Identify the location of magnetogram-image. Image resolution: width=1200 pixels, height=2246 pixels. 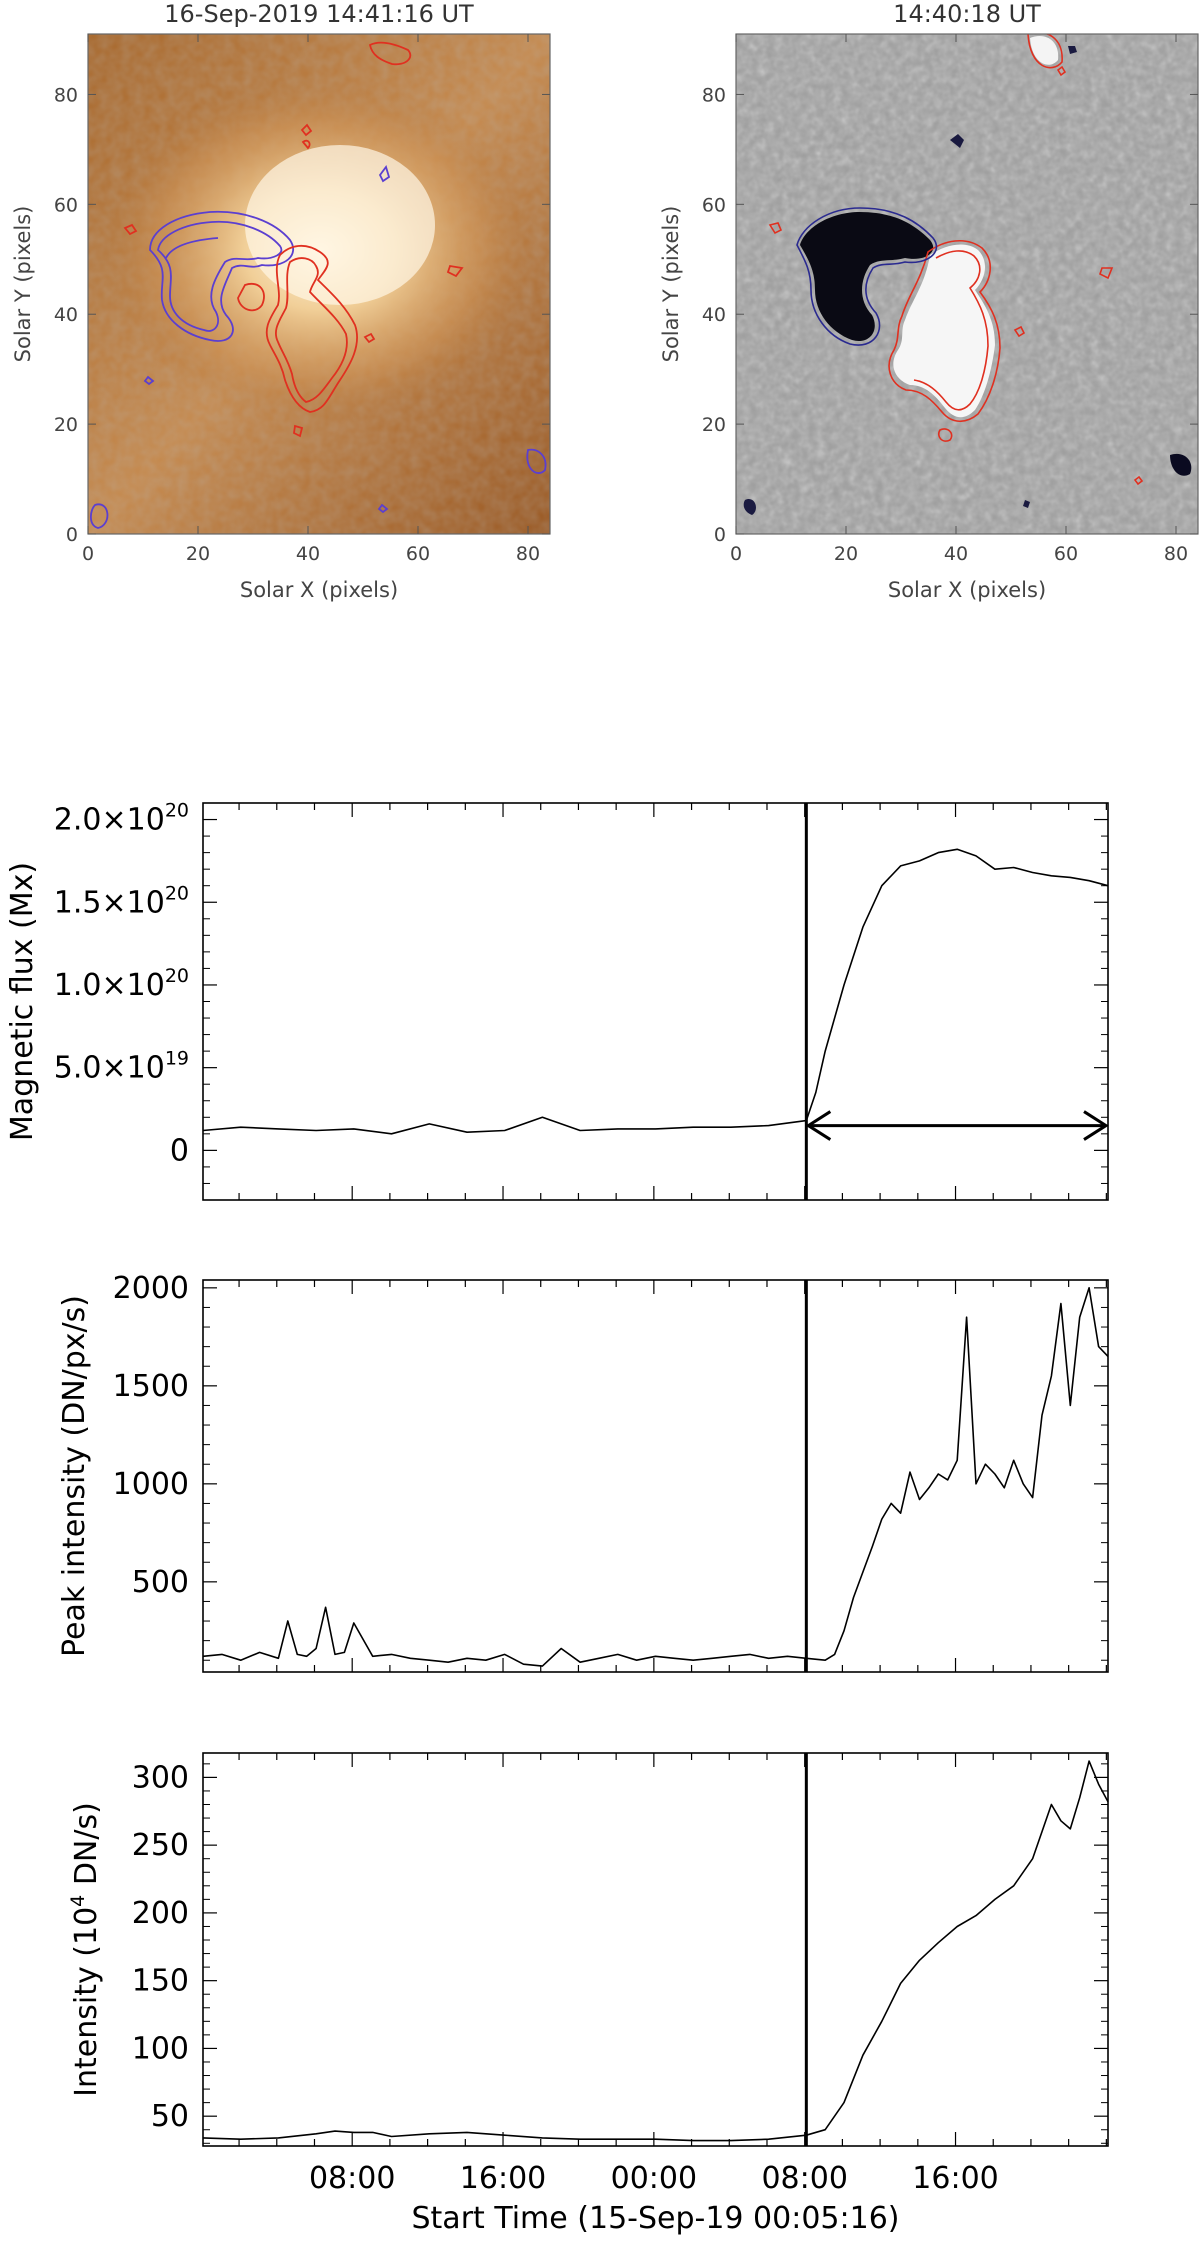
(967, 284).